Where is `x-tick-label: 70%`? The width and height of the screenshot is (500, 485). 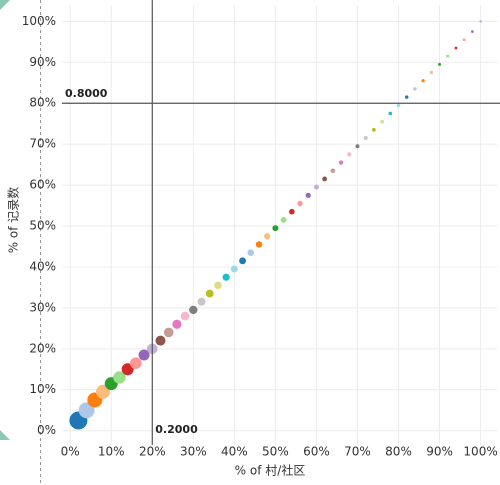
x-tick-label: 70% is located at coordinates (357, 452).